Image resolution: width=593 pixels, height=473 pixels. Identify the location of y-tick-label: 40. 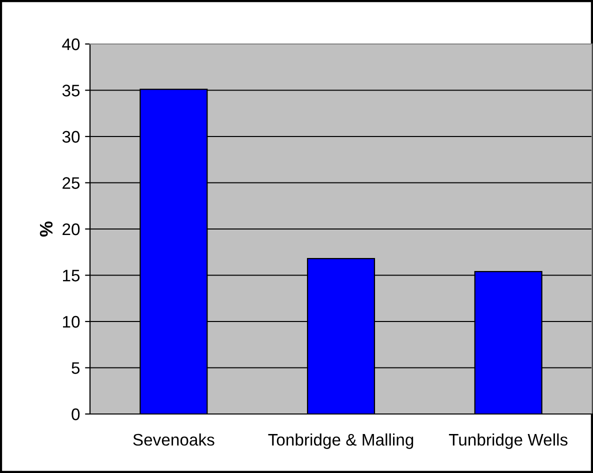
(71, 44).